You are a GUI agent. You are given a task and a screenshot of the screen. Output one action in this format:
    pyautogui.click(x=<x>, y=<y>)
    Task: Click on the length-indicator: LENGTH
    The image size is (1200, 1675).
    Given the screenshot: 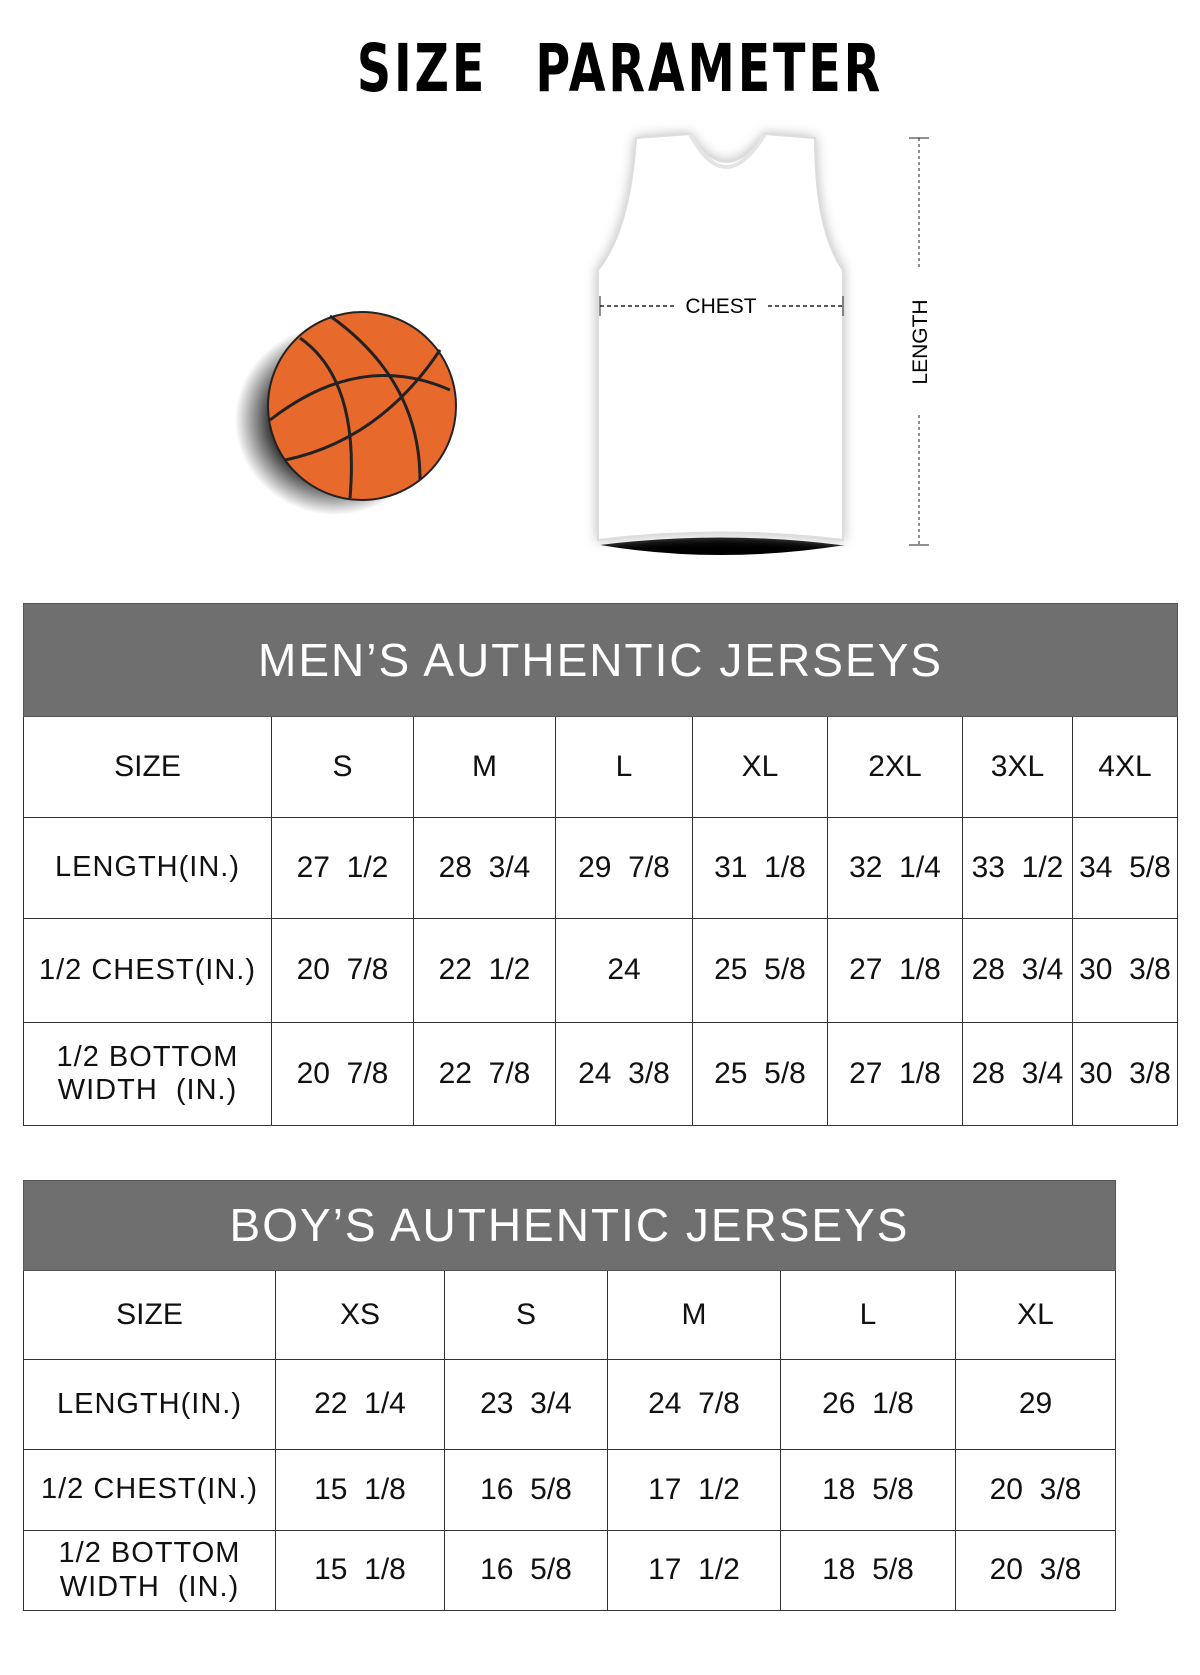 What is the action you would take?
    pyautogui.click(x=920, y=341)
    